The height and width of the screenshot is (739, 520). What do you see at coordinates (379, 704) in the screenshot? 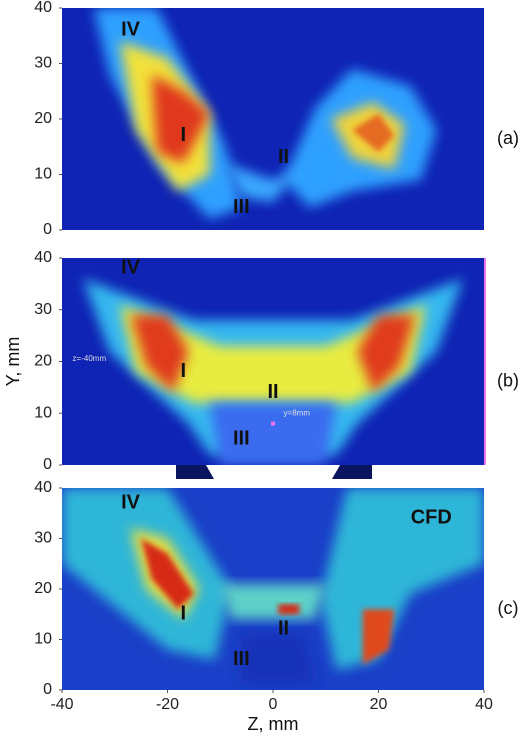
I see `x-tick-label: 20` at bounding box center [379, 704].